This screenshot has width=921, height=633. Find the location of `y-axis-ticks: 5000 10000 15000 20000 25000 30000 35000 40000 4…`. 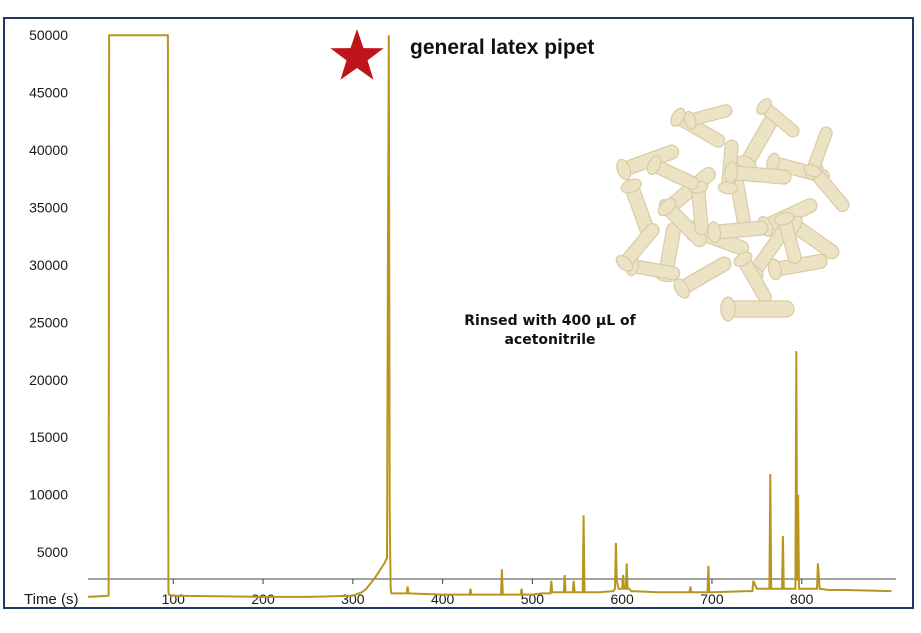

y-axis-ticks: 5000 10000 15000 20000 25000 30000 35000 40000 4… is located at coordinates (48, 293).